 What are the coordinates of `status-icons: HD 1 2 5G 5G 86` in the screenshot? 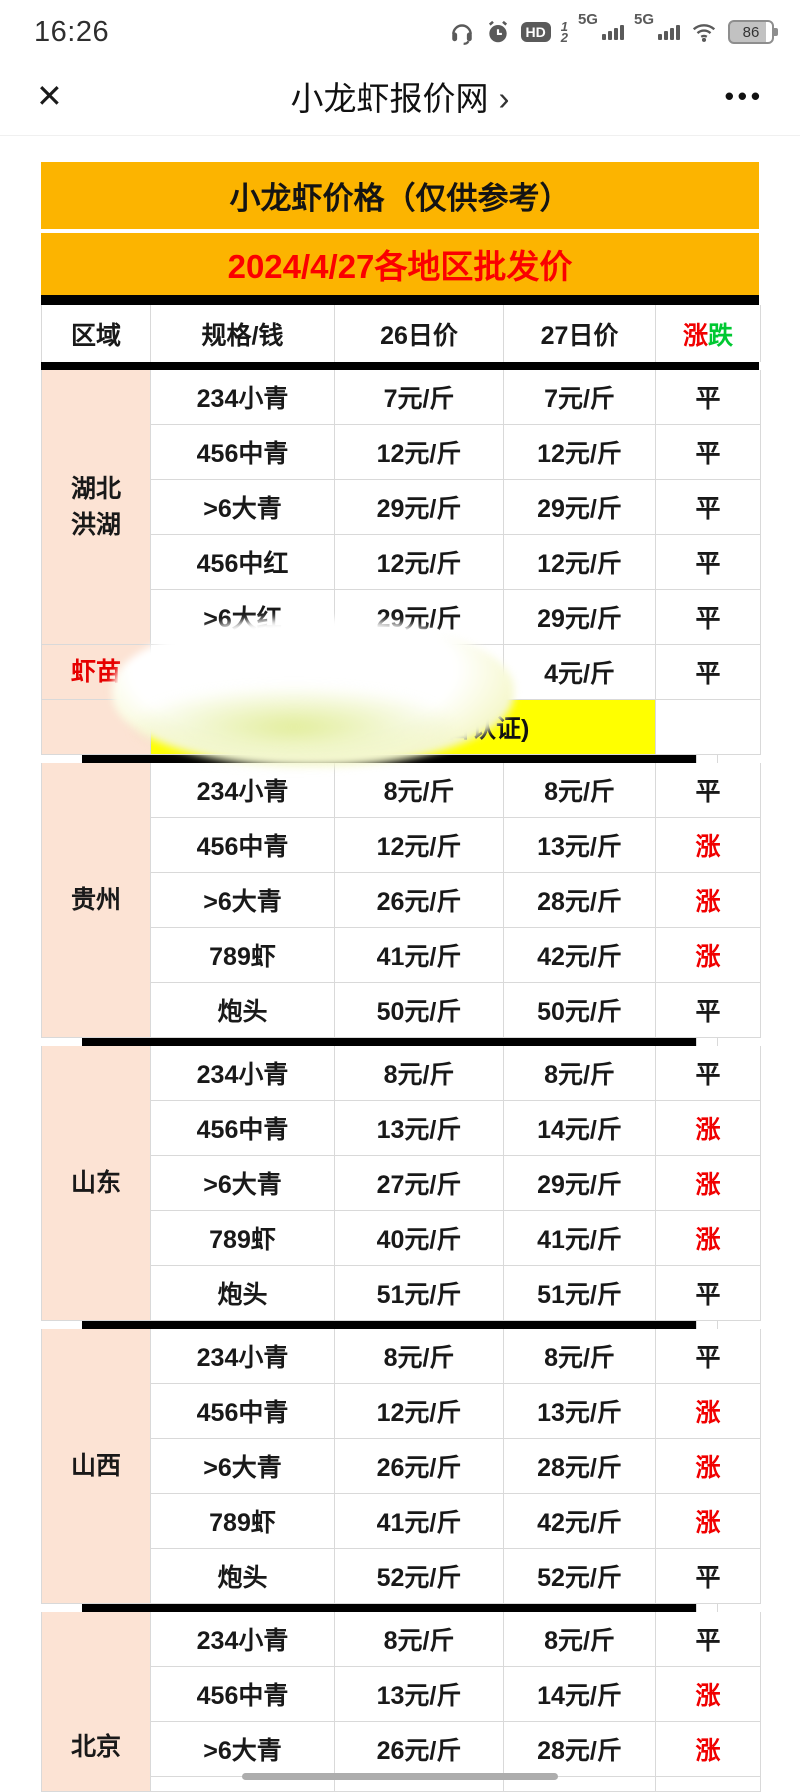 It's located at (613, 28).